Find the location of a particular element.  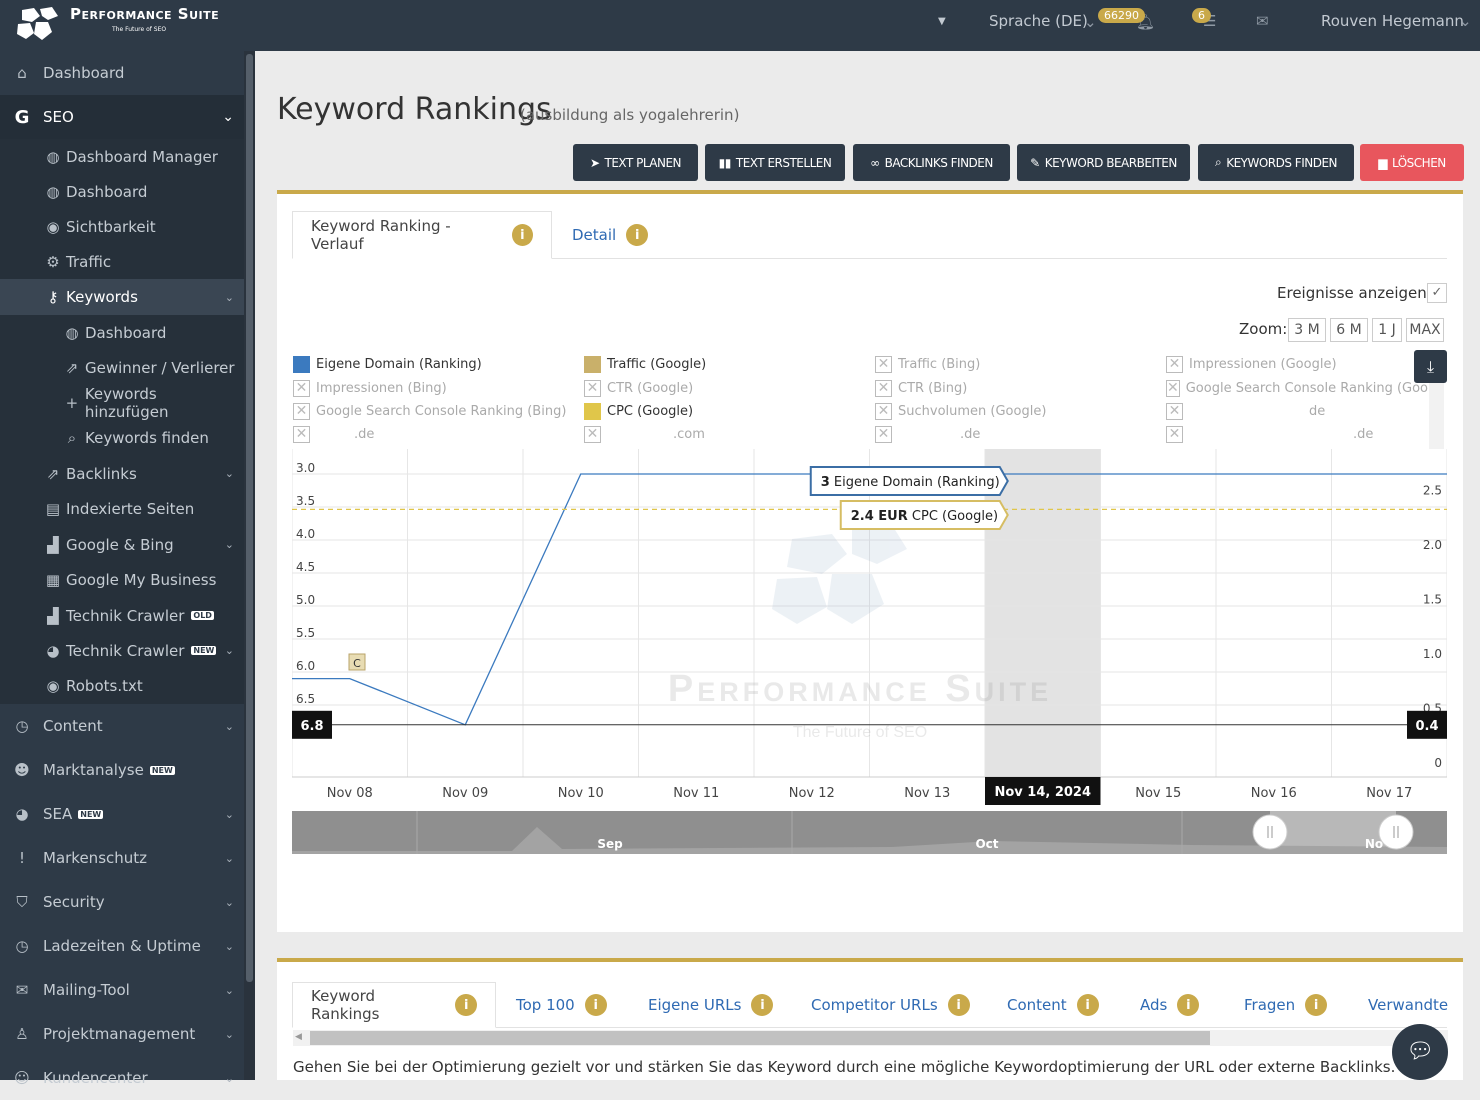

clock-icon: ◷ is located at coordinates (22, 726).